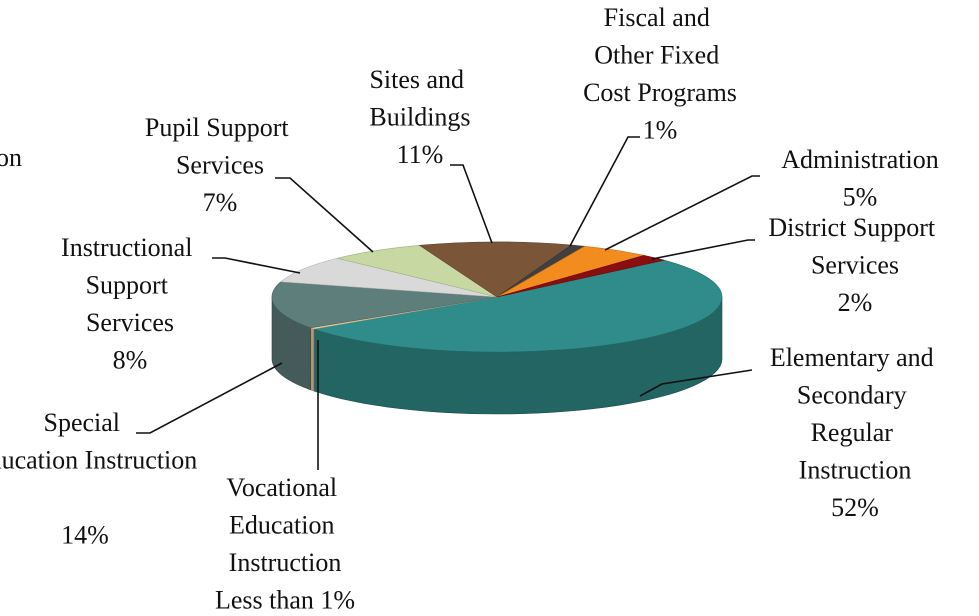 The image size is (979, 616). What do you see at coordinates (860, 196) in the screenshot?
I see `value-label: 5%` at bounding box center [860, 196].